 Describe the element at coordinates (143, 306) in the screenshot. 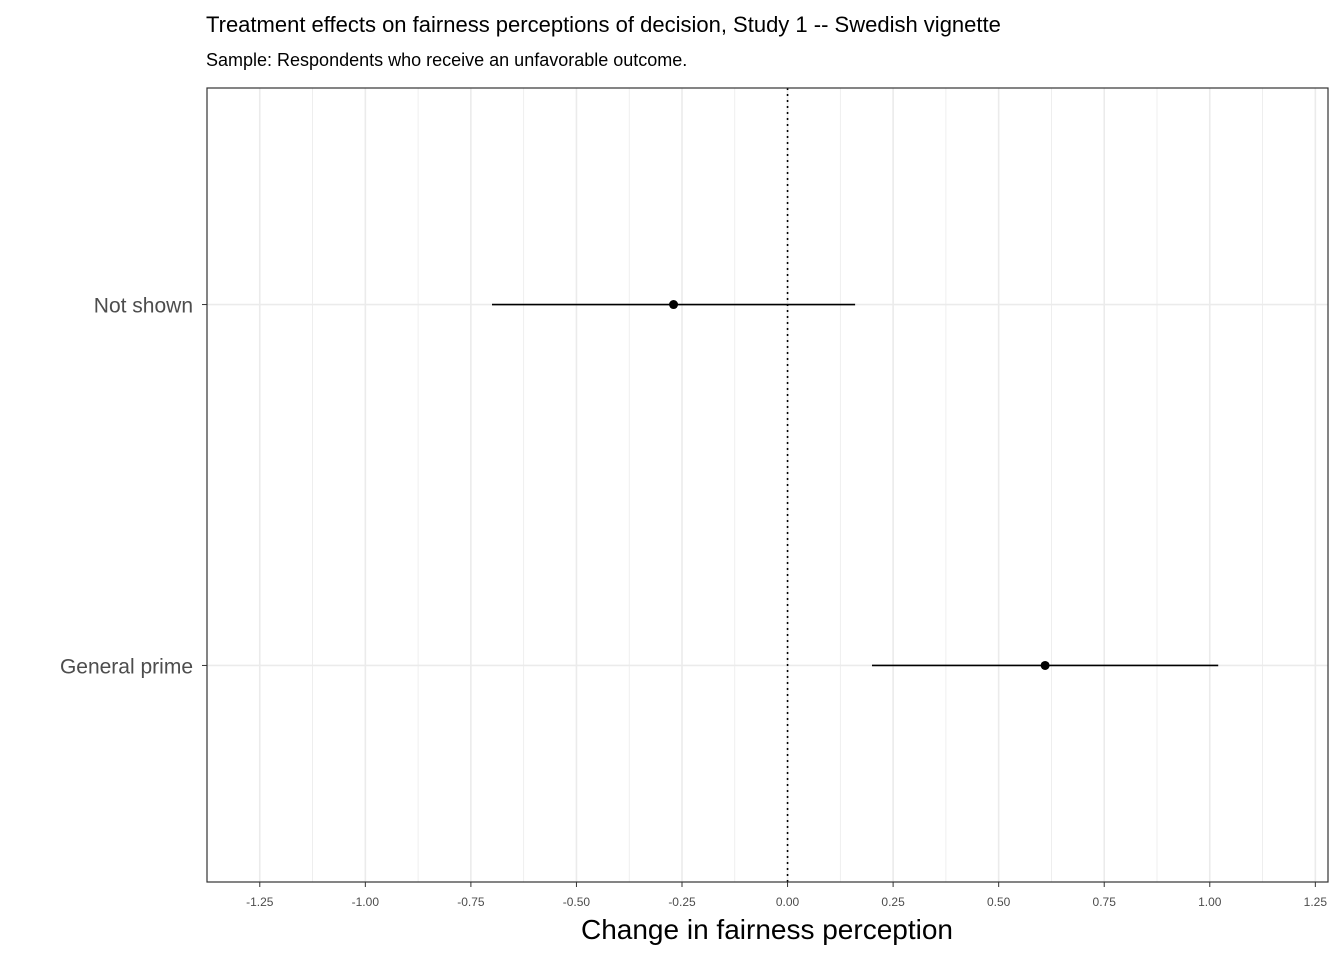

I see `y-tick-label: Not shown` at that location.